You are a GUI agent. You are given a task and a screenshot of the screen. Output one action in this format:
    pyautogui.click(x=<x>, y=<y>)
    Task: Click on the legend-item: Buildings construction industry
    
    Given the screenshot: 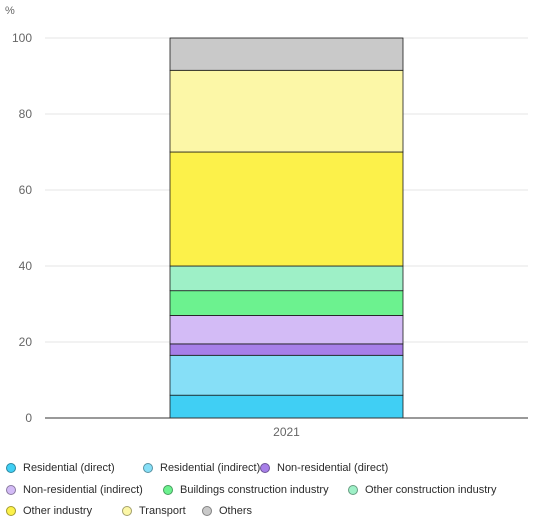 What is the action you would take?
    pyautogui.click(x=246, y=490)
    